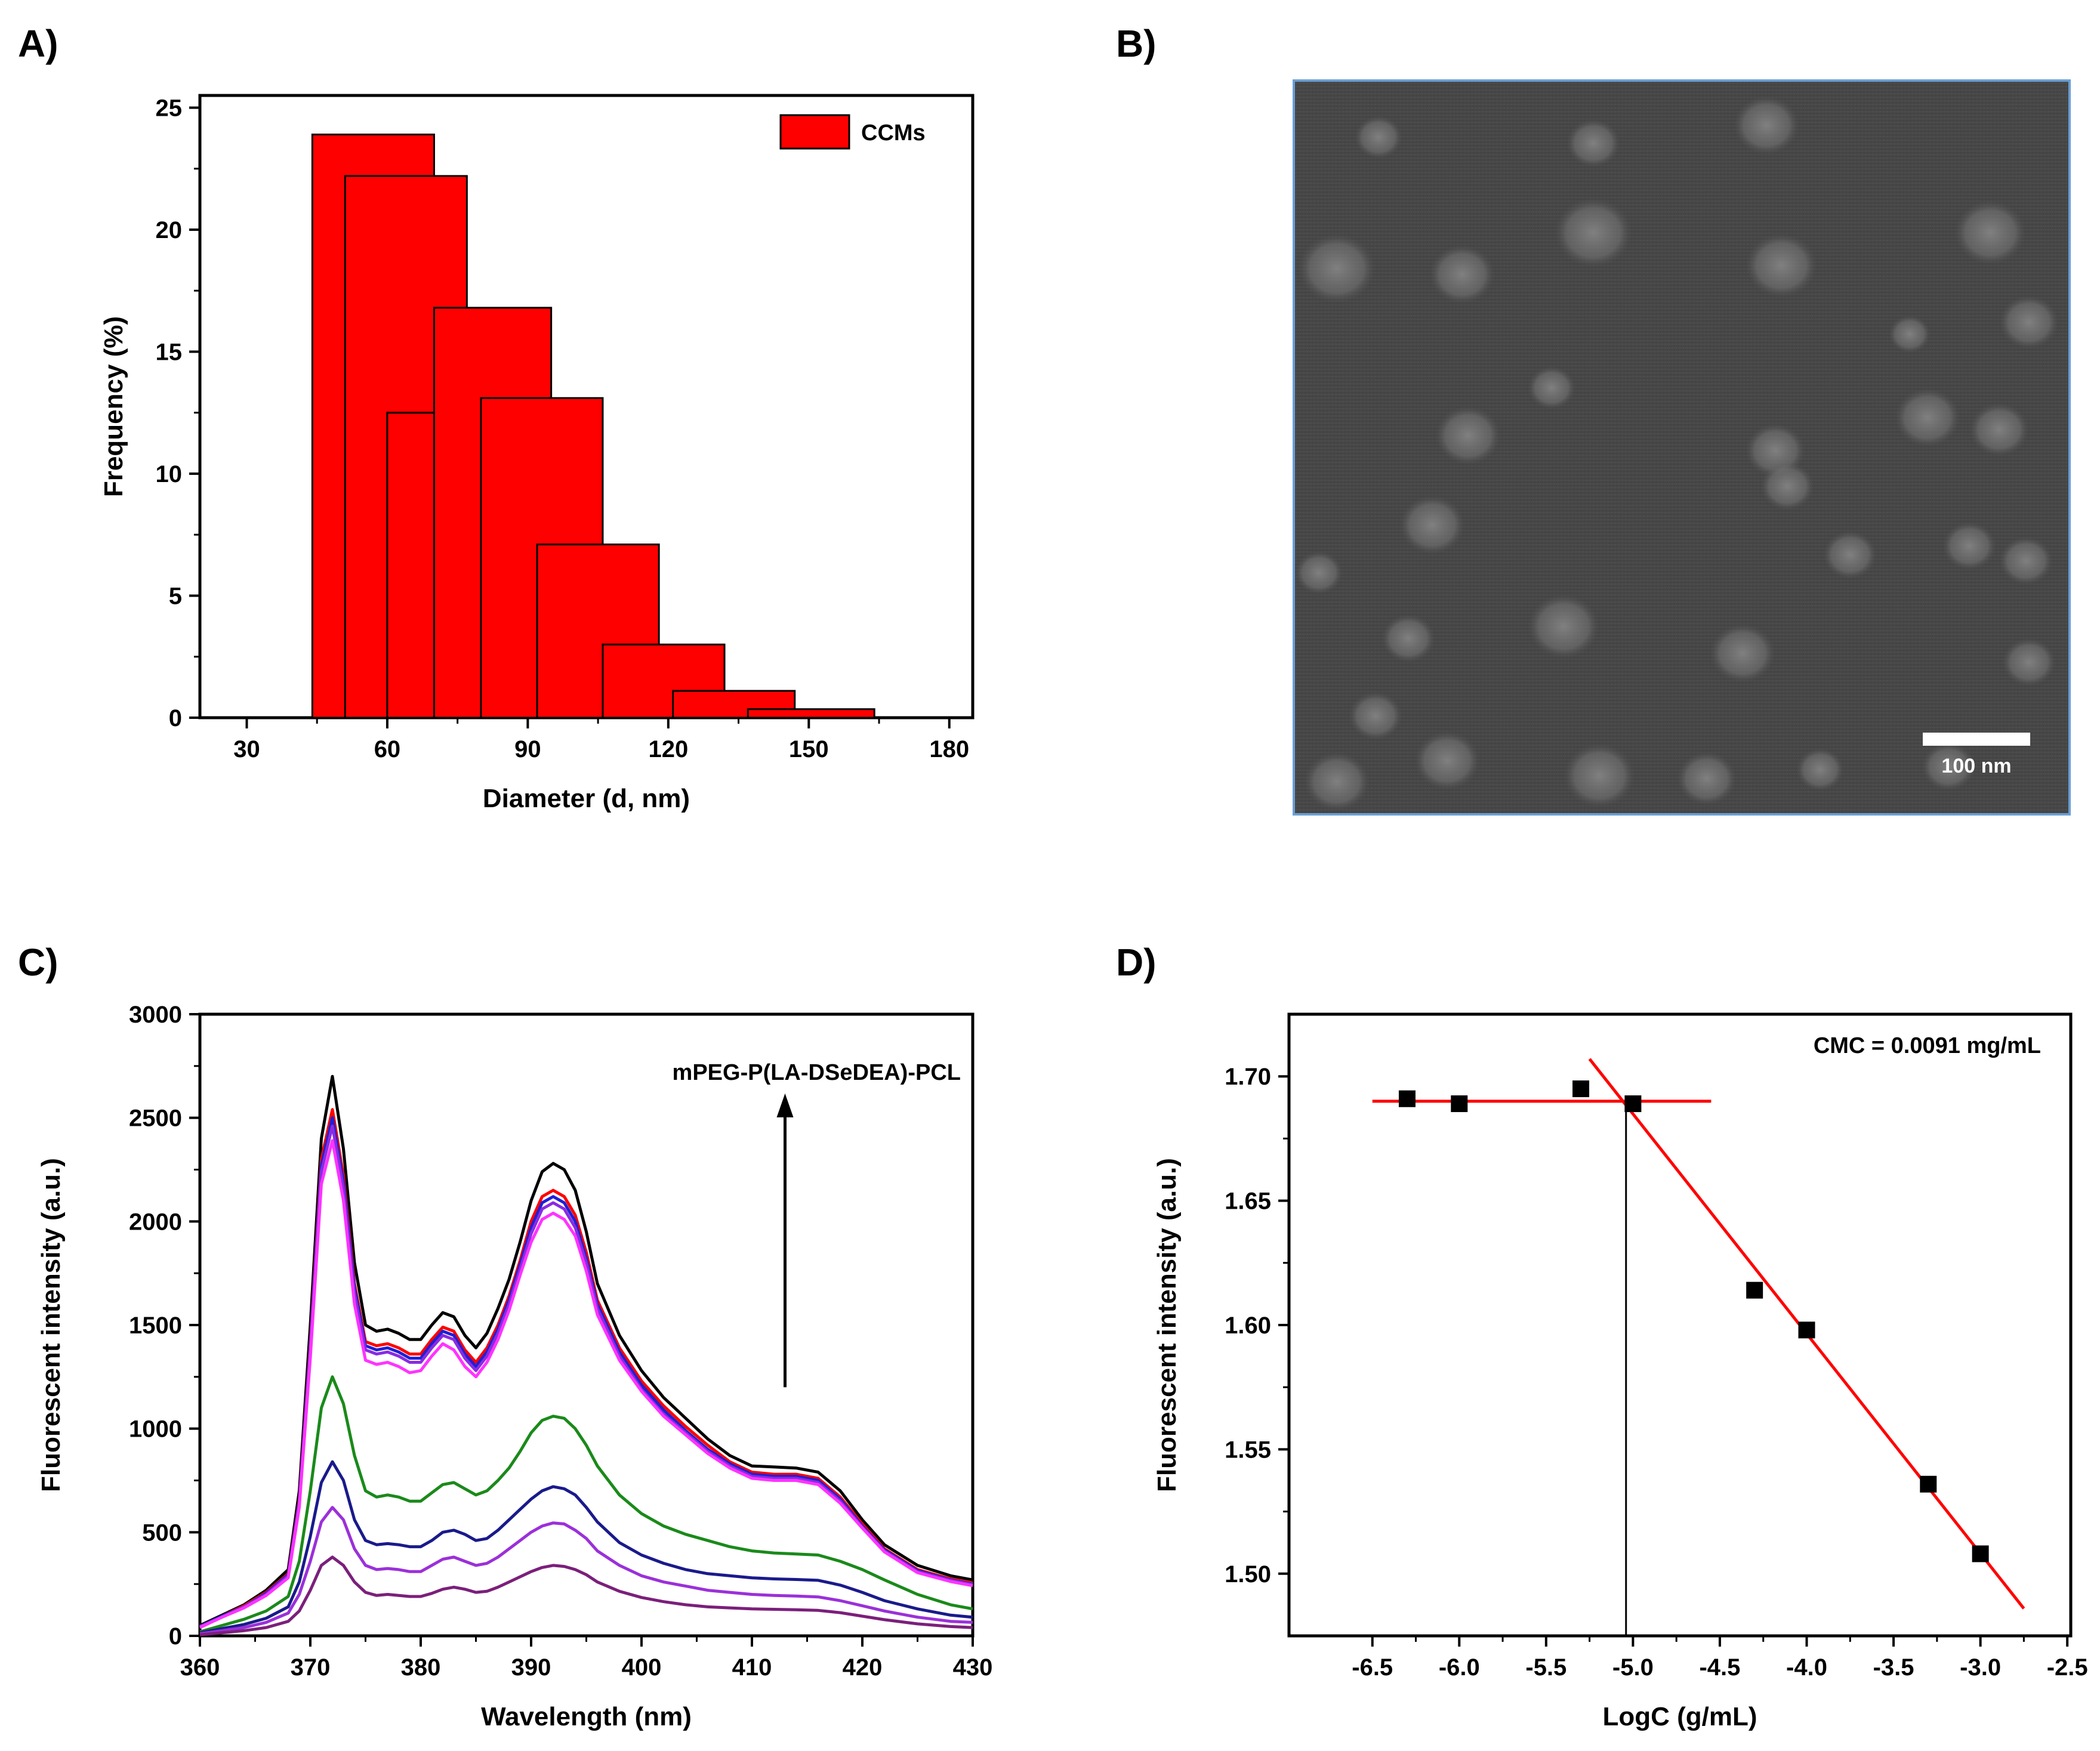  Describe the element at coordinates (1248, 1326) in the screenshot. I see `y-tick-label: 1.60` at that location.